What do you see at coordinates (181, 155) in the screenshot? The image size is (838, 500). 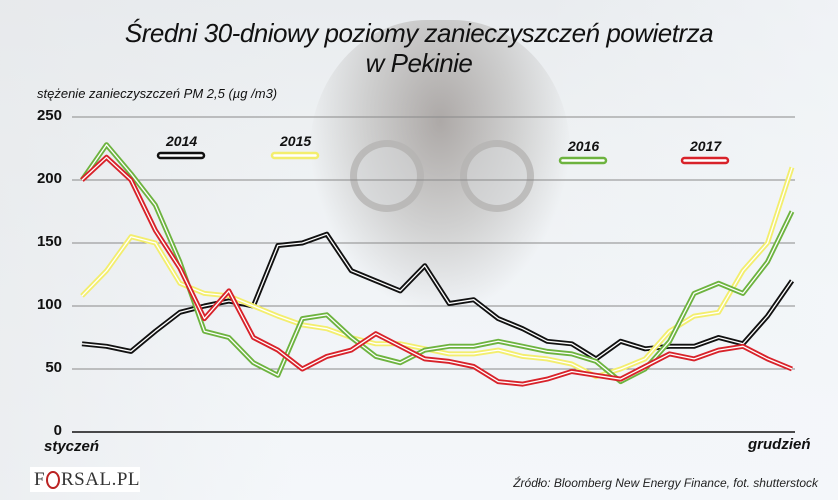 I see `legend-swatch-2014` at bounding box center [181, 155].